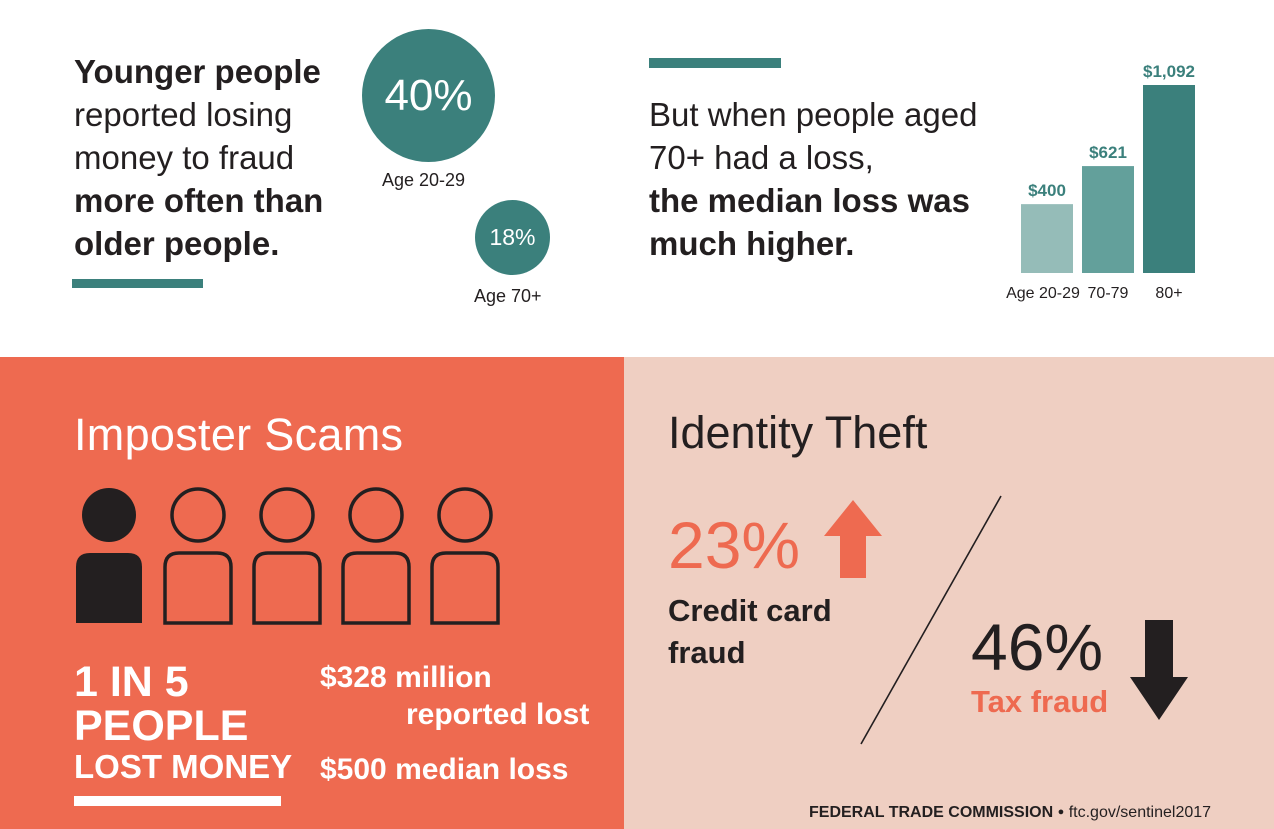 The width and height of the screenshot is (1274, 829). What do you see at coordinates (813, 136) in the screenshot?
I see `median-text-regular: But when people aged 70+ had a loss,` at bounding box center [813, 136].